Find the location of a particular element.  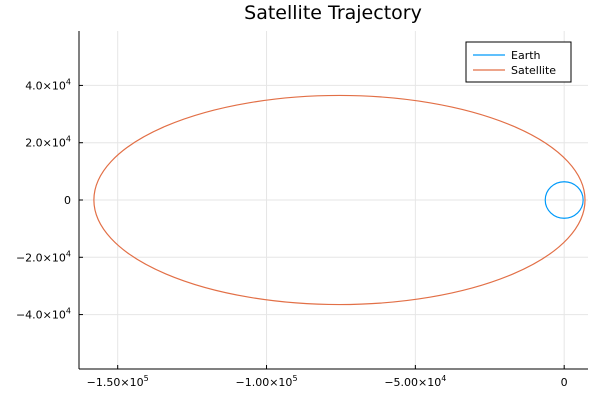

legend-label-satellite: Satellite is located at coordinates (533, 70).